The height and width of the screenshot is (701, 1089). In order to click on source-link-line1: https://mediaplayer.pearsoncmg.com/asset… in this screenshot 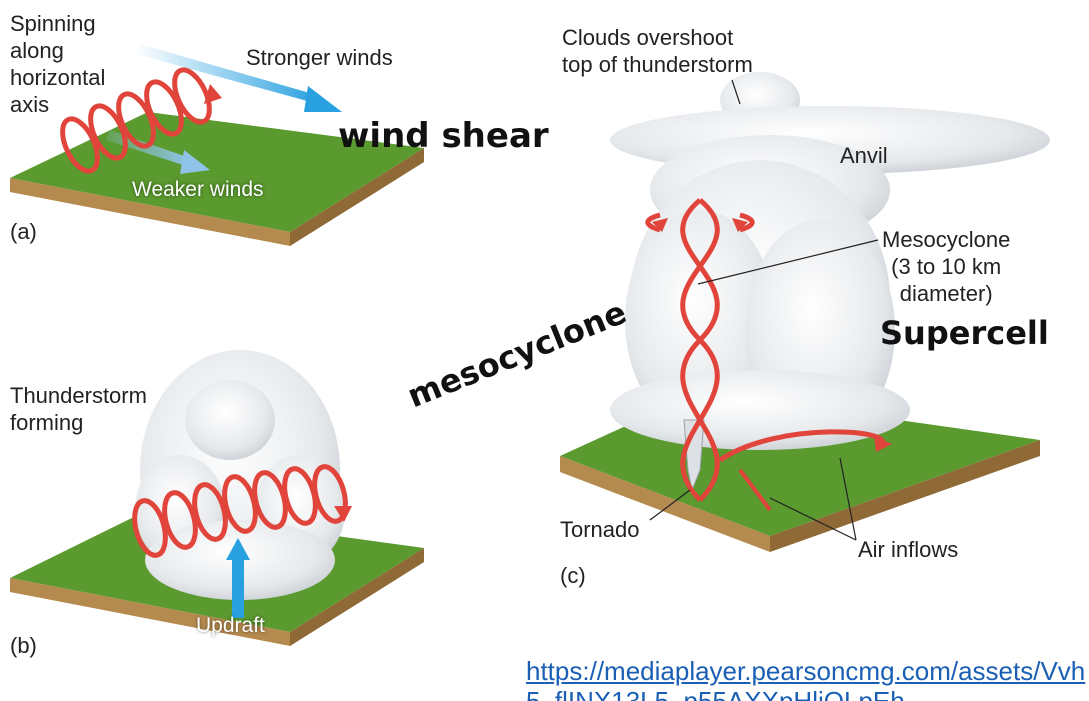, I will do `click(806, 671)`.